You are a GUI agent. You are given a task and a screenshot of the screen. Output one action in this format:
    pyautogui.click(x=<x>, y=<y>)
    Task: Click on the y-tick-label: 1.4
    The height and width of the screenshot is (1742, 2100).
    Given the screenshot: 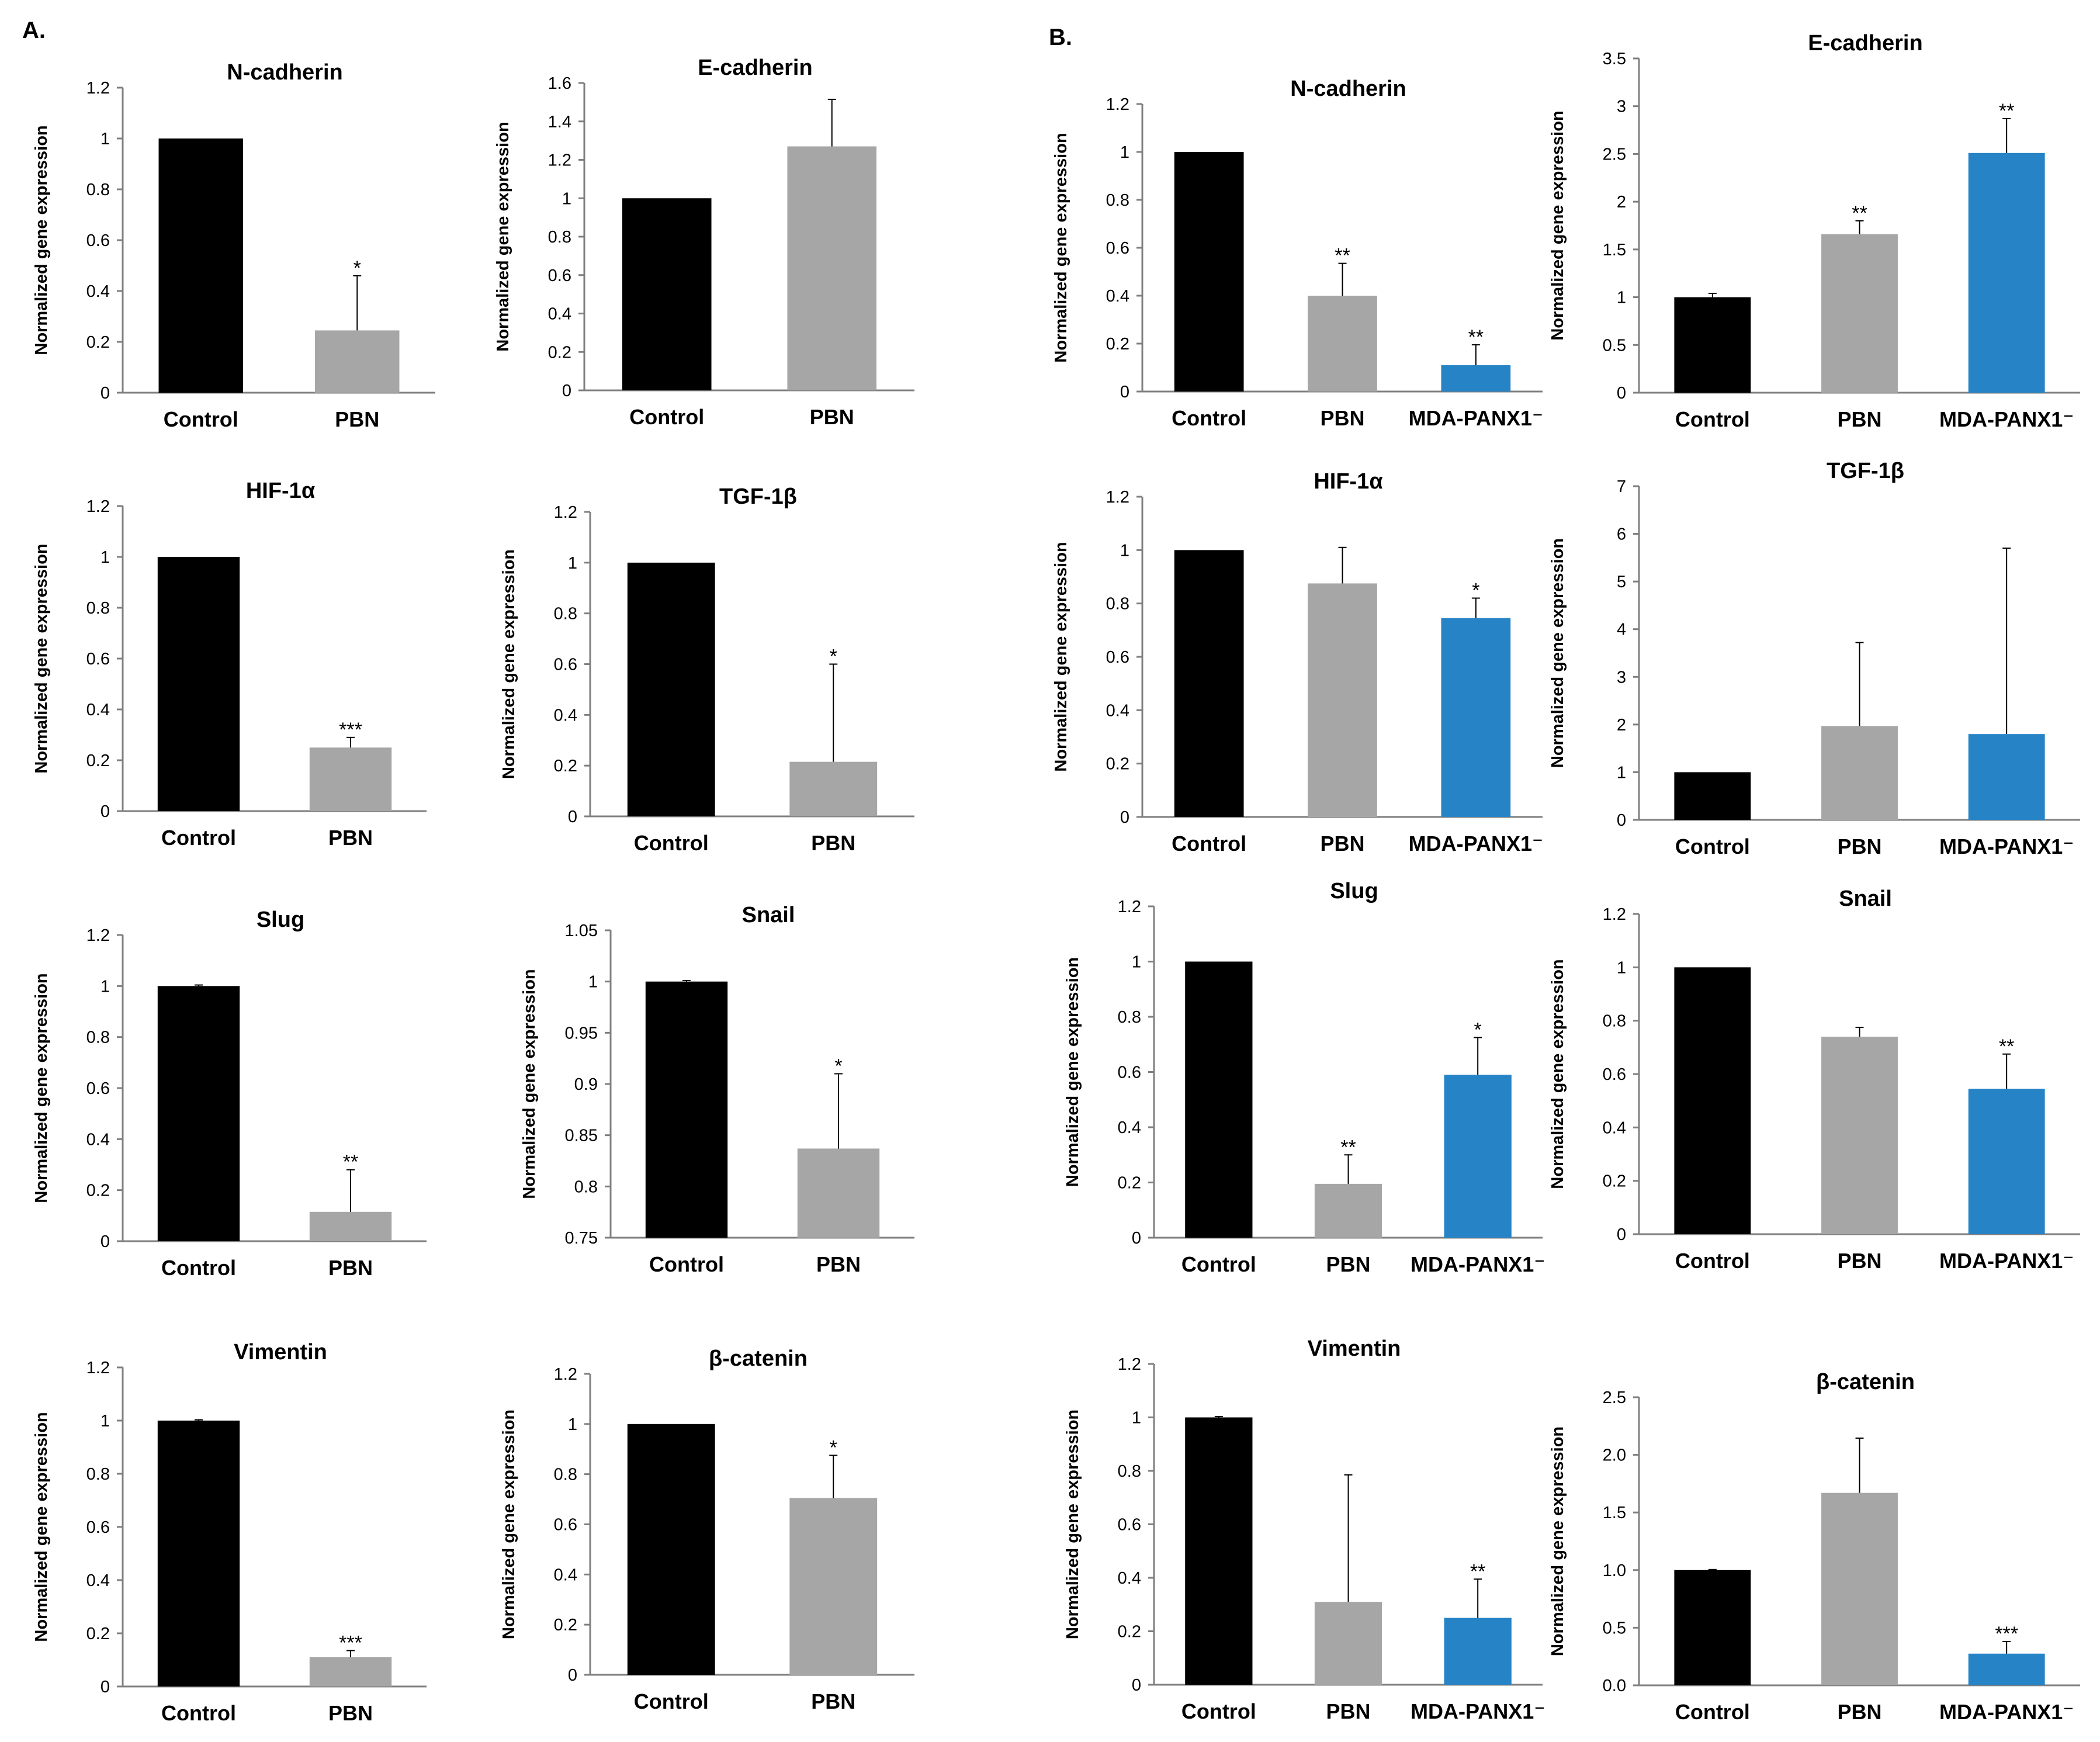 What is the action you would take?
    pyautogui.click(x=560, y=122)
    